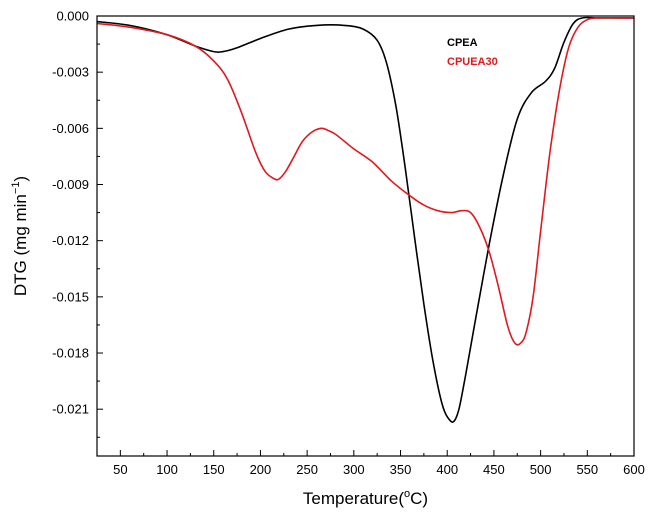  I want to click on y-axis-title: DTG (mg min−1), so click(20, 236).